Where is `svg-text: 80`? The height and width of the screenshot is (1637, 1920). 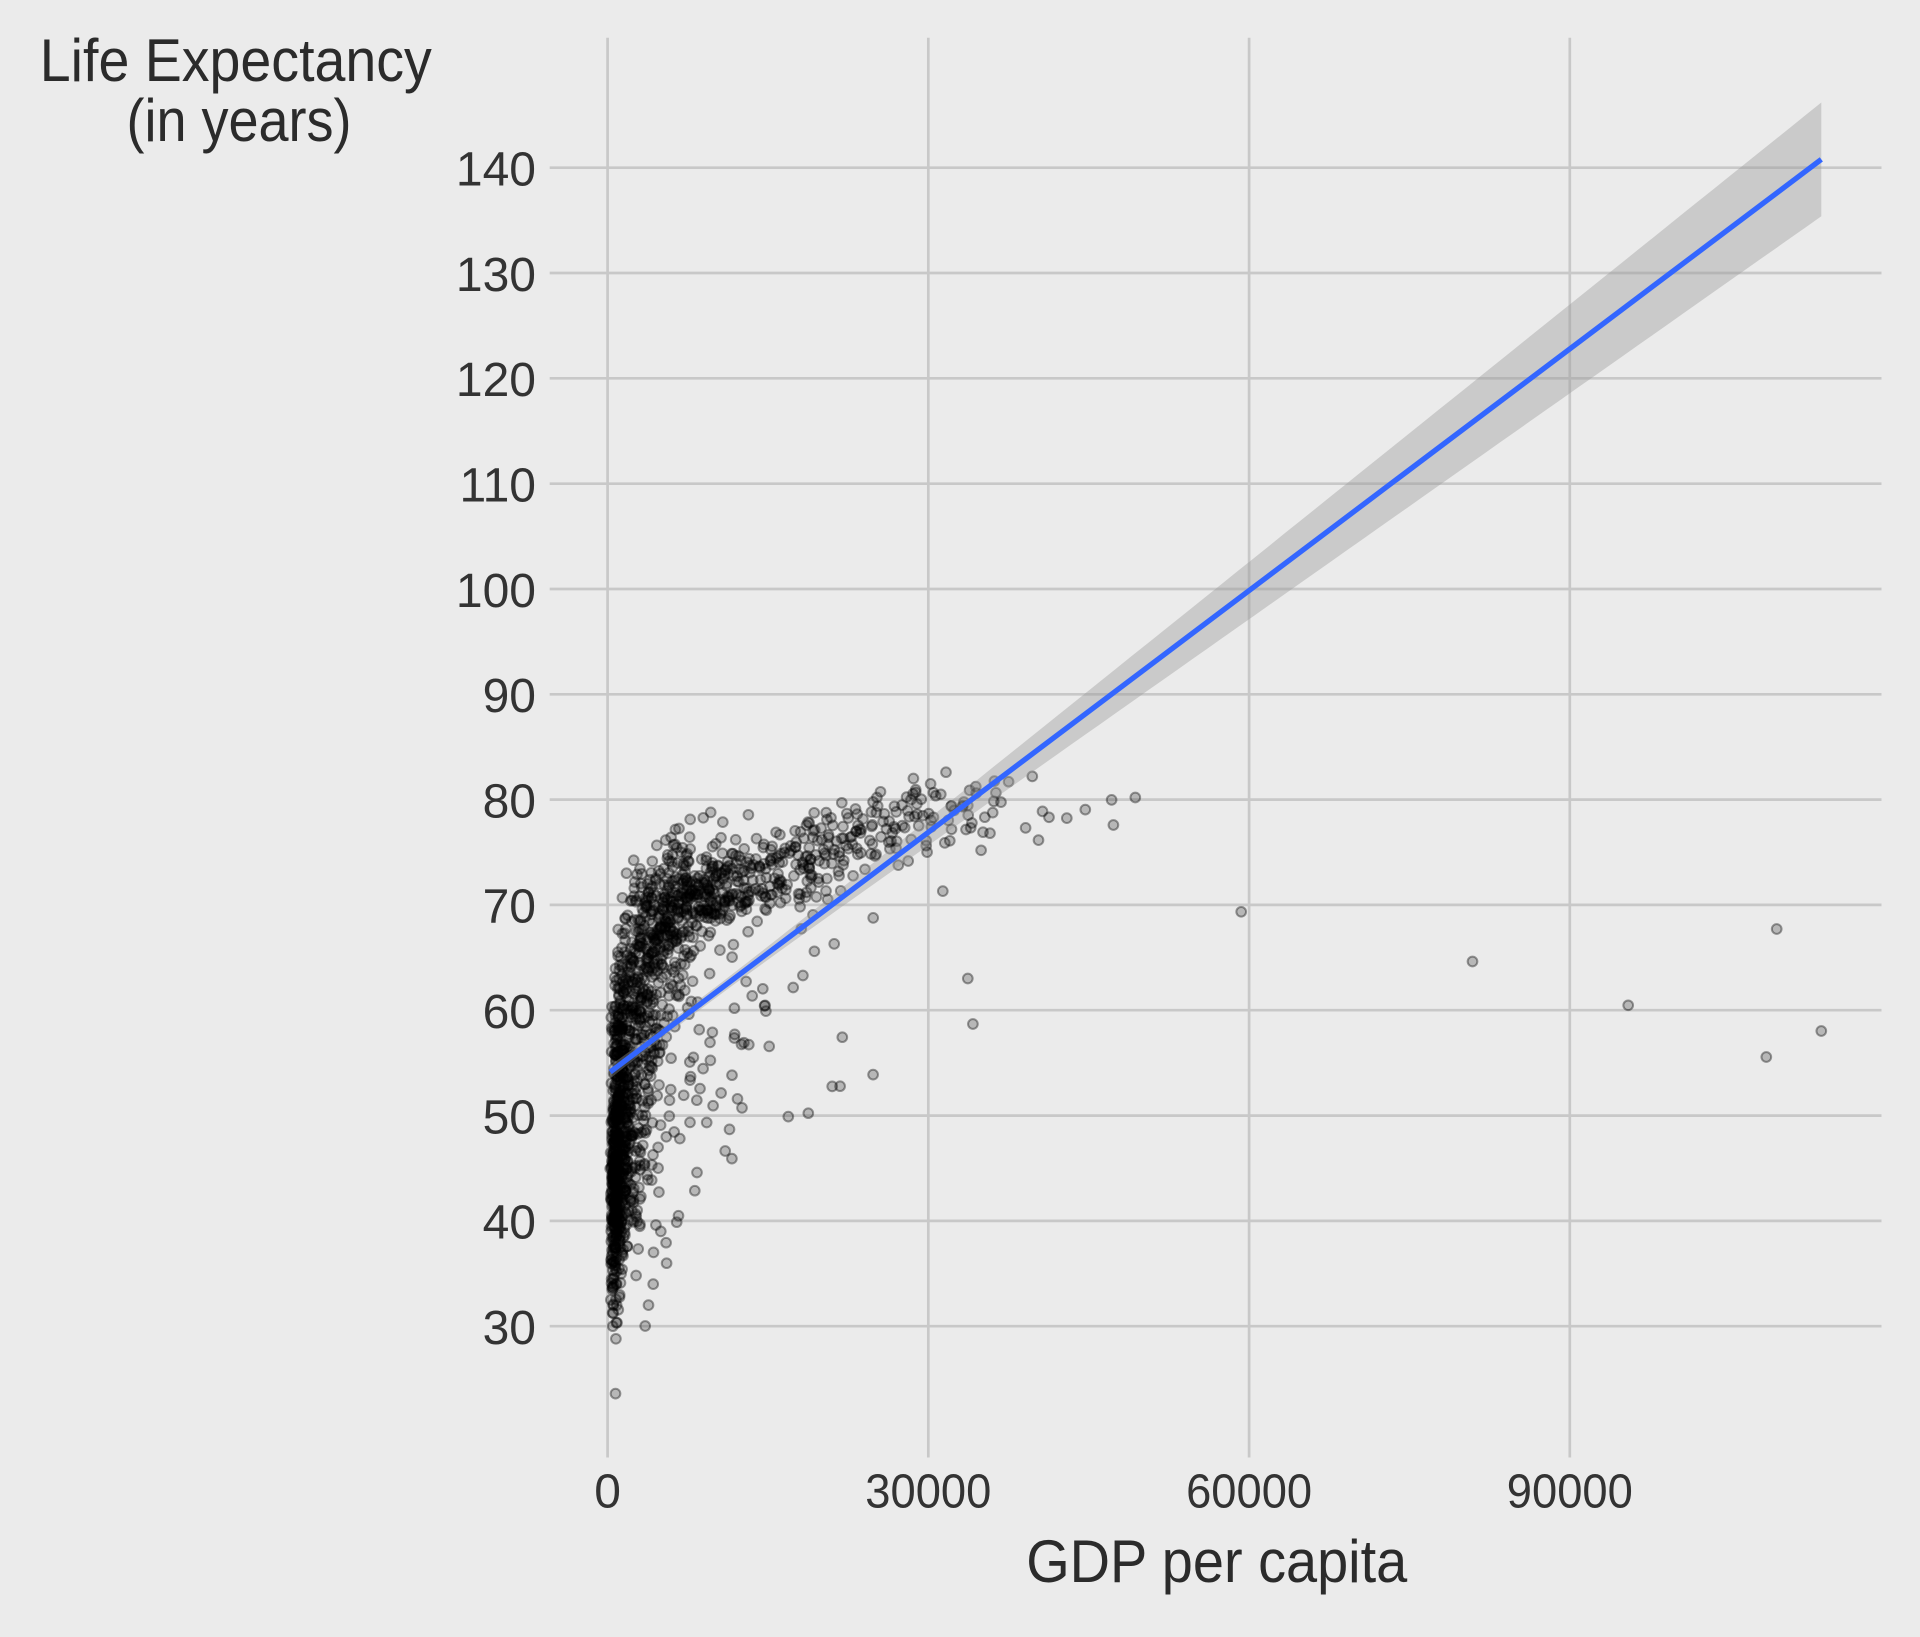 svg-text: 80 is located at coordinates (509, 801).